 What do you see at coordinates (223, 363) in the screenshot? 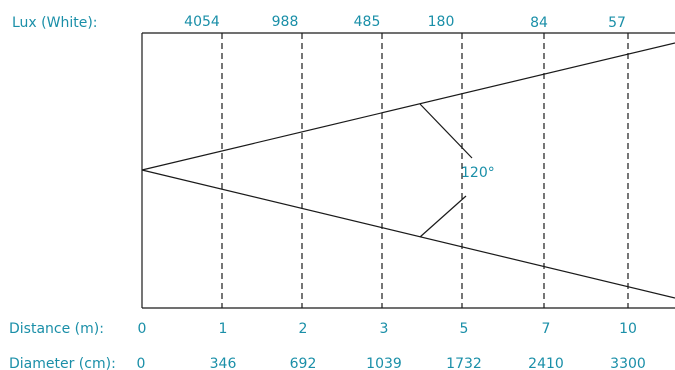
I see `diameter-value: 346` at bounding box center [223, 363].